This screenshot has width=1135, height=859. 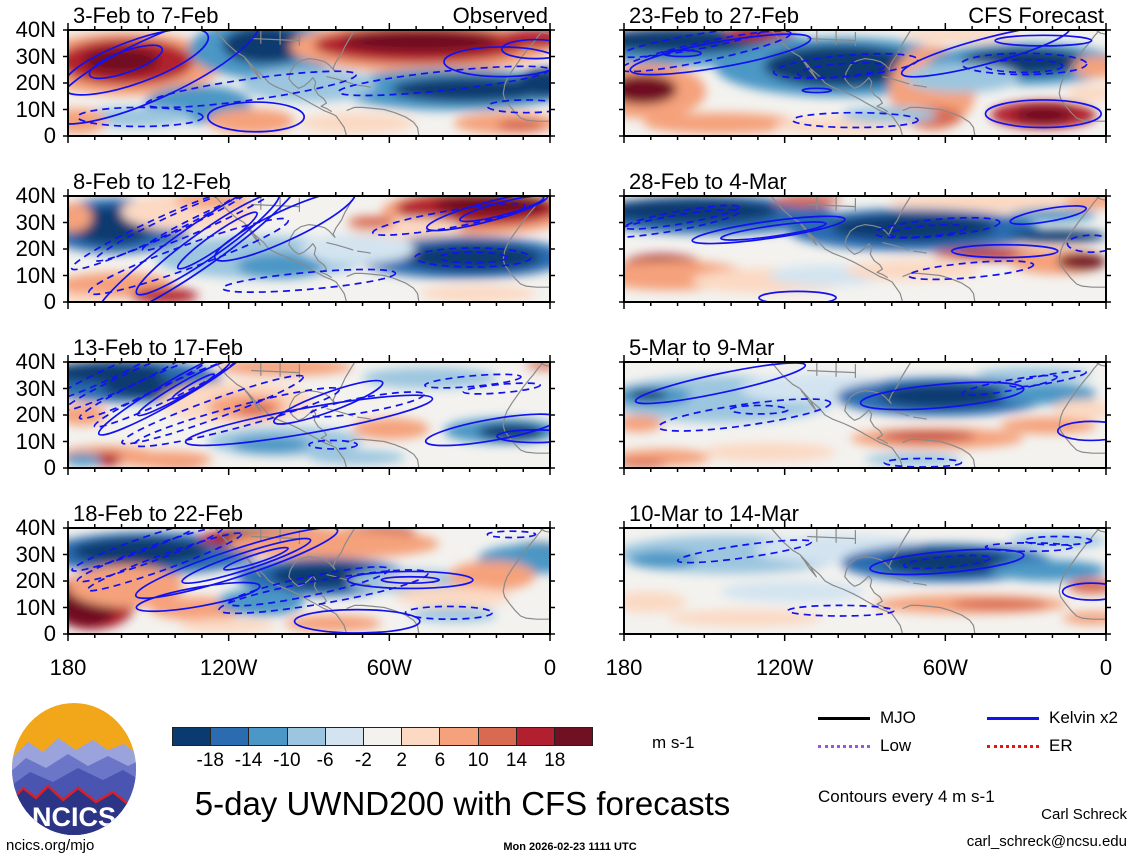 I want to click on panel-title: 28-Feb to 4-Mar, so click(x=708, y=181).